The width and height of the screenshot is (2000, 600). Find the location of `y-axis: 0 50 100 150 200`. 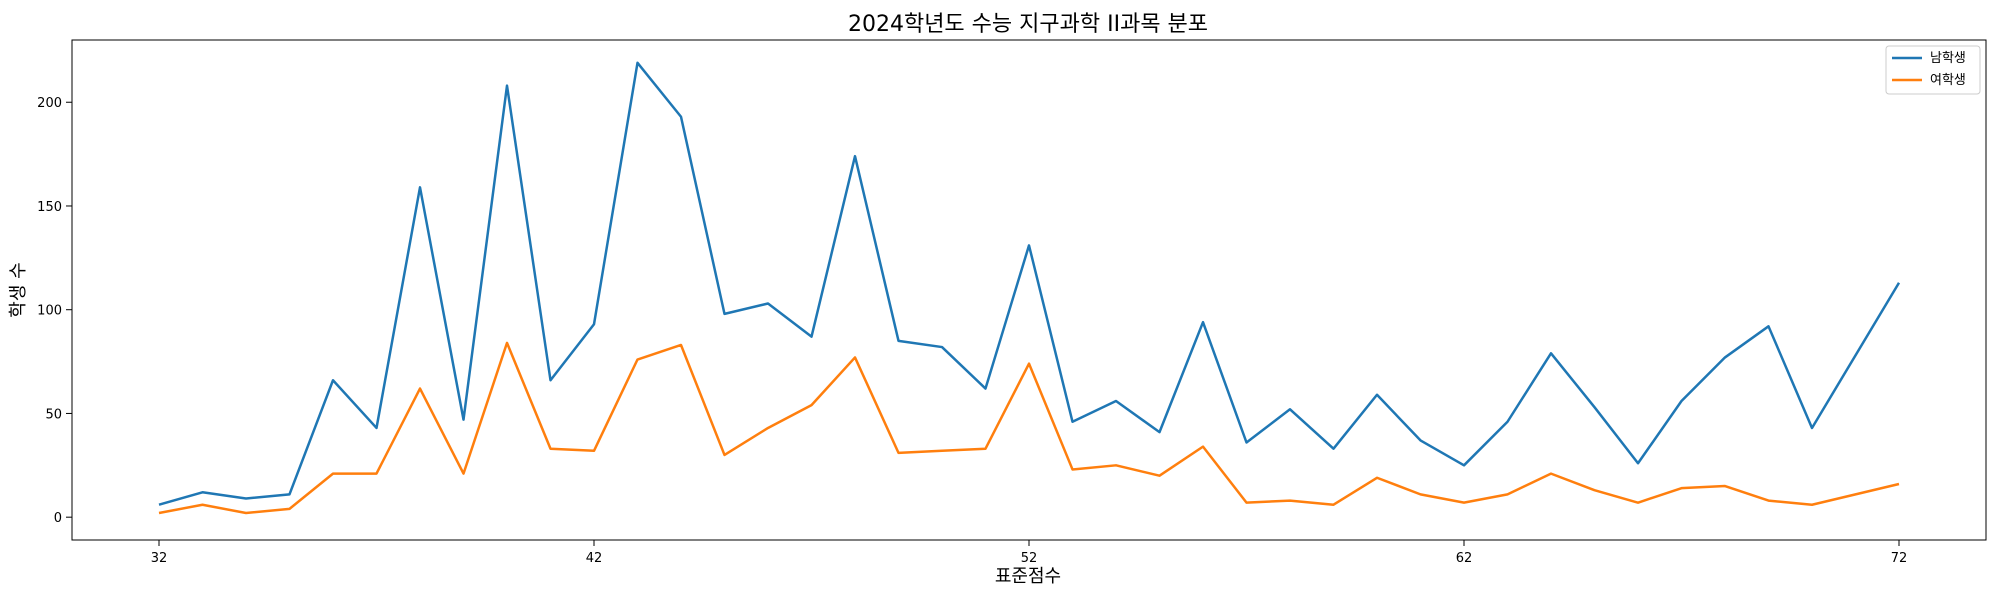

y-axis: 0 50 100 150 200 is located at coordinates (54, 311).